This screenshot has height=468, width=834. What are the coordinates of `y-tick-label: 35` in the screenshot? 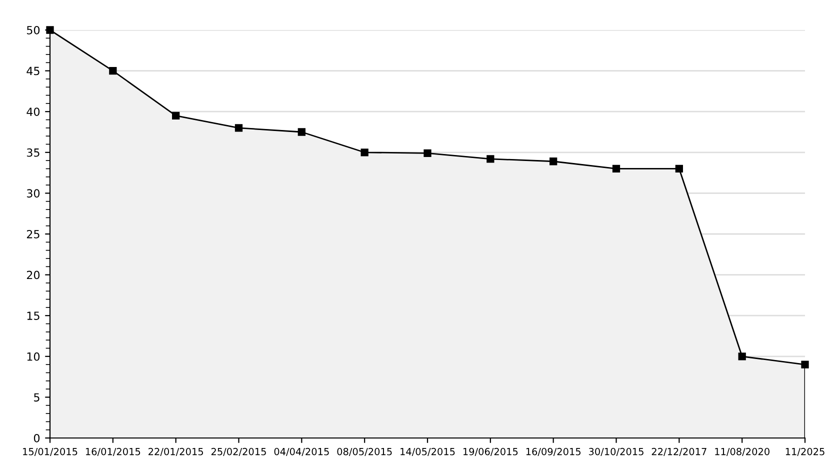 It's located at (33, 152).